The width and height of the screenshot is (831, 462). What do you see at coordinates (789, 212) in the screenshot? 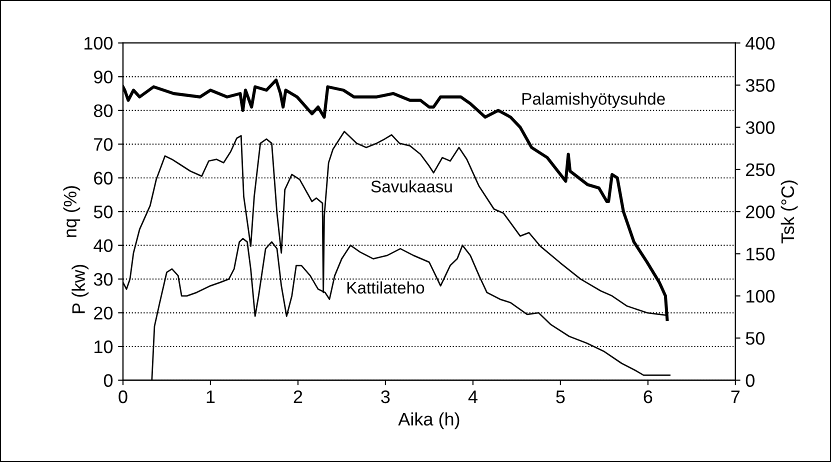
I see `y2-axis-title: Tsk (°C)` at bounding box center [789, 212].